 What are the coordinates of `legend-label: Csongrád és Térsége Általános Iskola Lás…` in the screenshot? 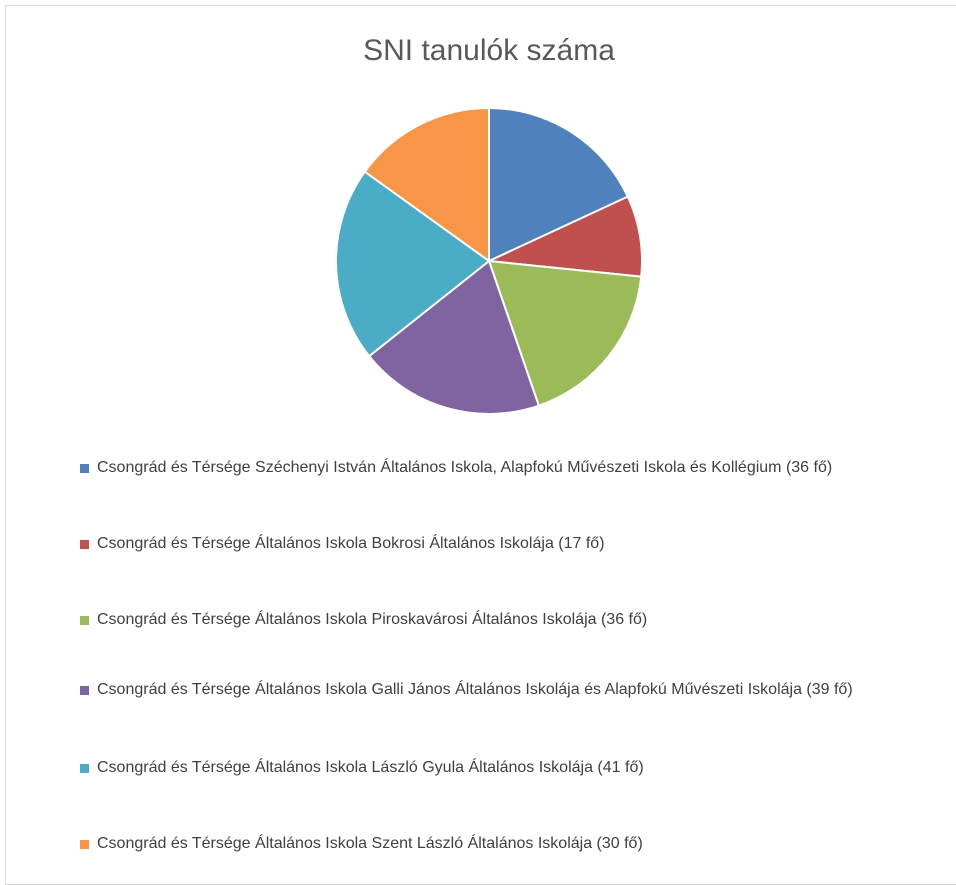 It's located at (370, 767).